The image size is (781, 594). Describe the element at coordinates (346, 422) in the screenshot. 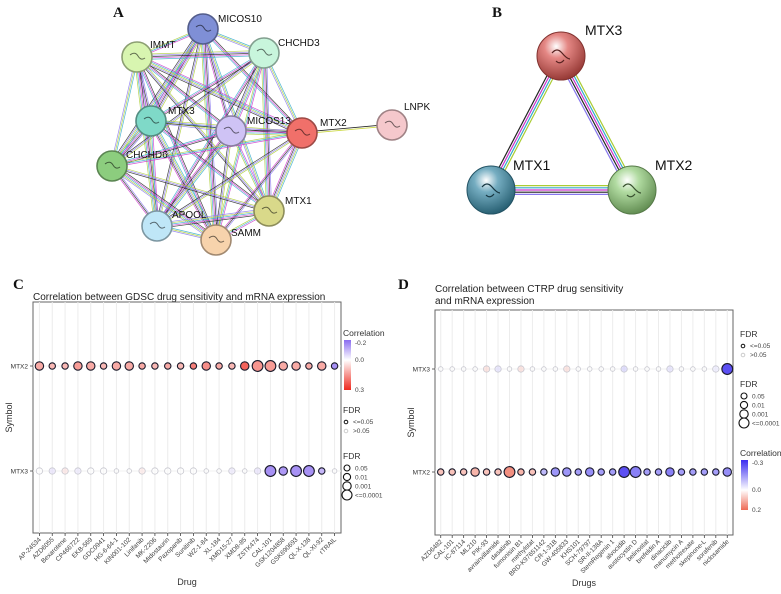

I see `legend-fdr-sig-marker` at that location.